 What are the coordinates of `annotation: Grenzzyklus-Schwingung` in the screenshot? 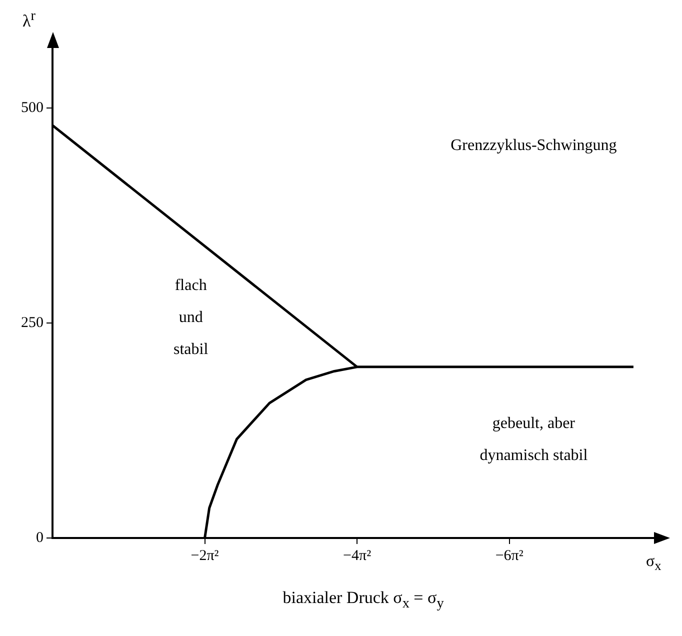 It's located at (533, 146).